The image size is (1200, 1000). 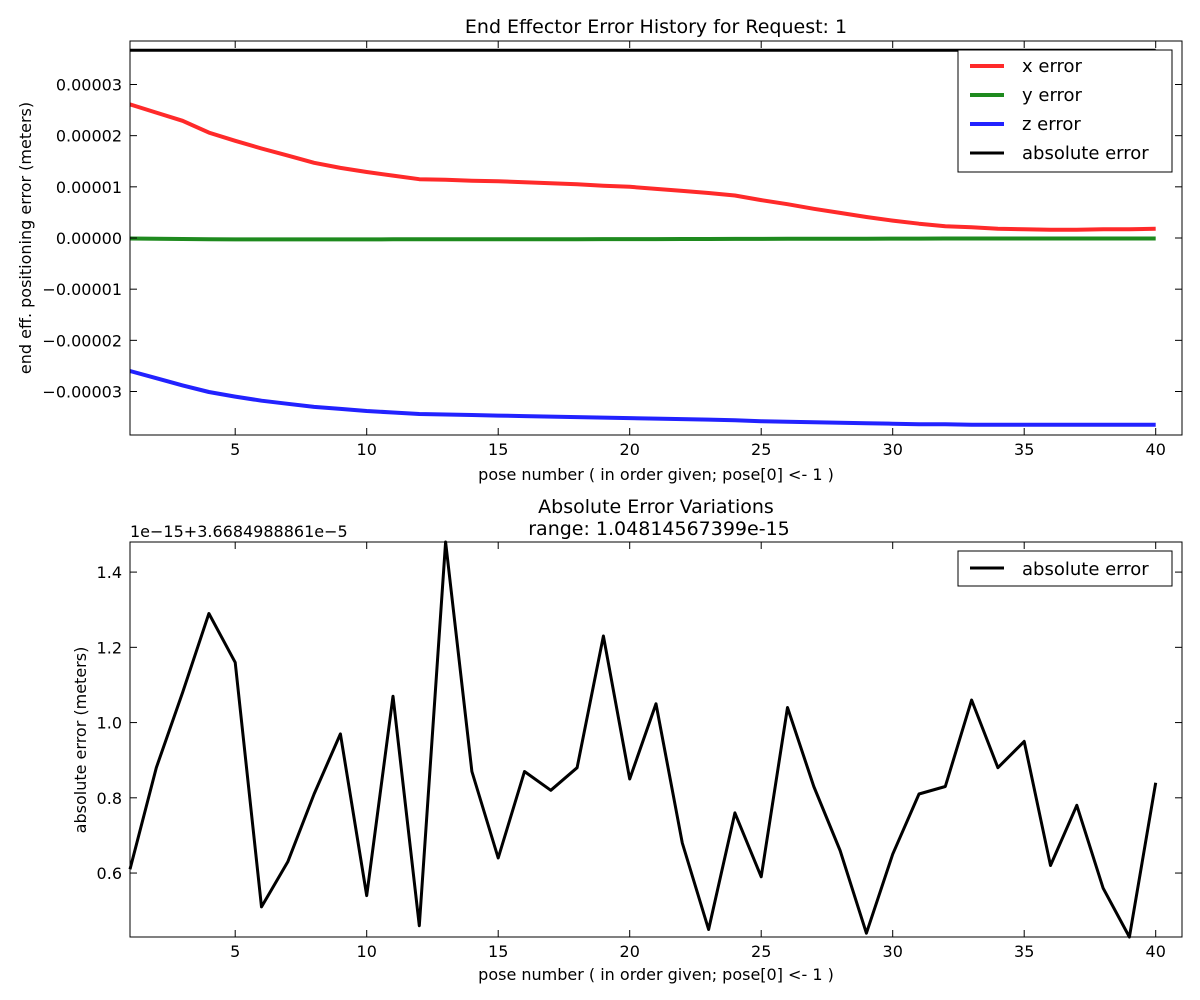 What do you see at coordinates (1051, 124) in the screenshot?
I see `legend-label-z-error: z error` at bounding box center [1051, 124].